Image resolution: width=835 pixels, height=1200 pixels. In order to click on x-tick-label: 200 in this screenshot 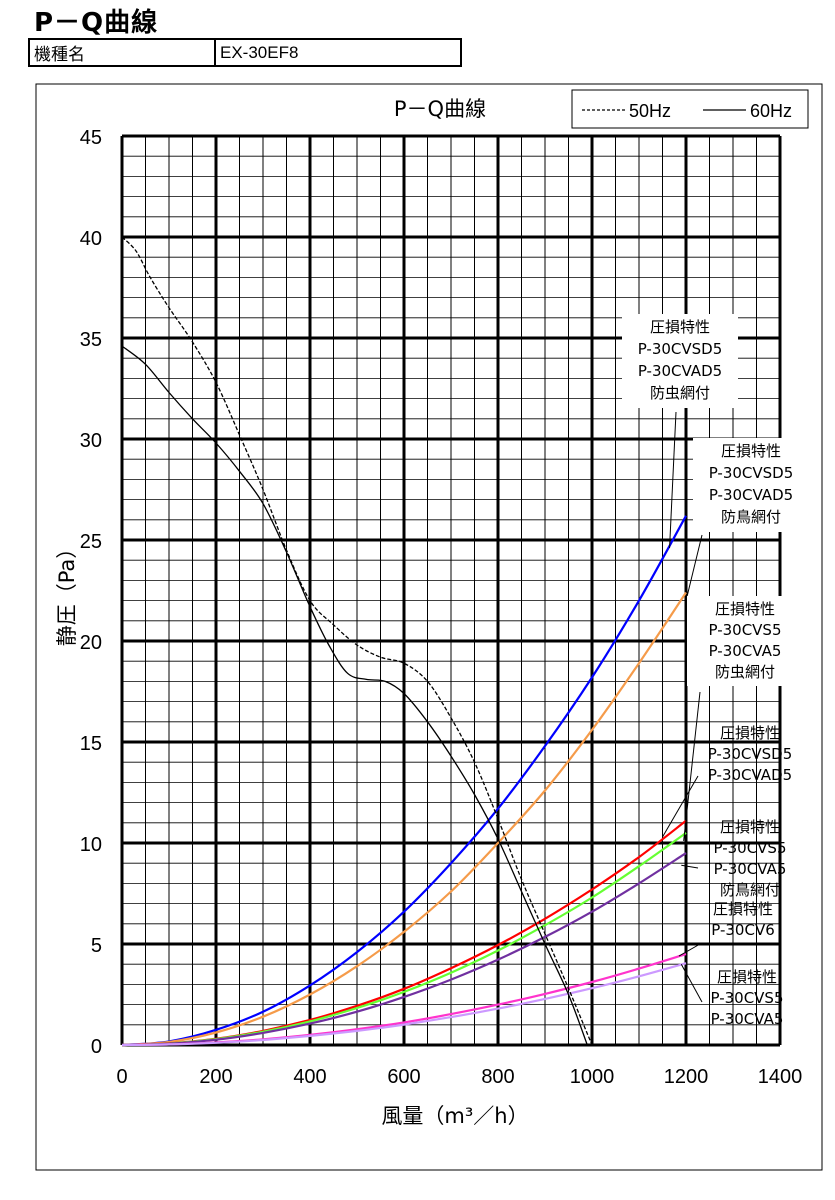, I will do `click(215, 1077)`.